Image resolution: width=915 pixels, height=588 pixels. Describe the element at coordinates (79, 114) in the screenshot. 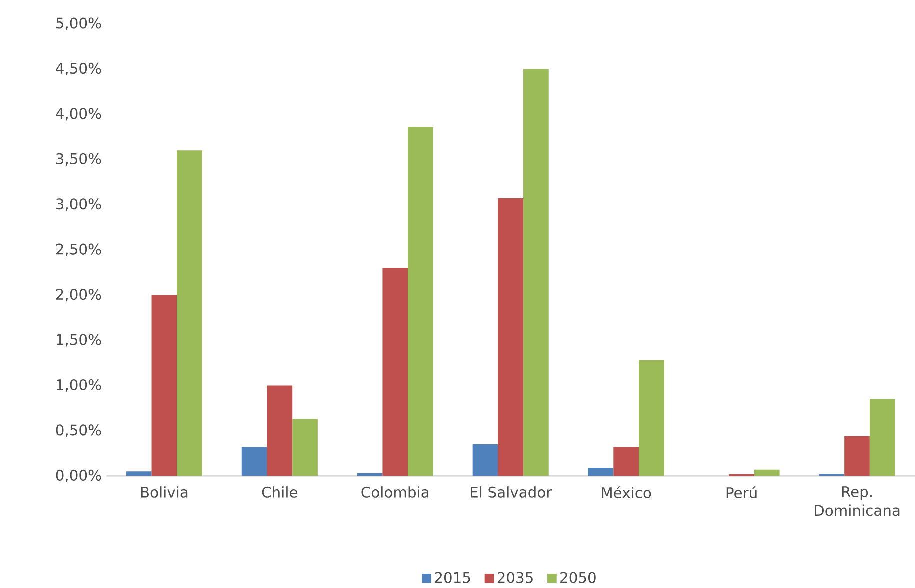

I see `y-tick-label: 4,00%` at that location.